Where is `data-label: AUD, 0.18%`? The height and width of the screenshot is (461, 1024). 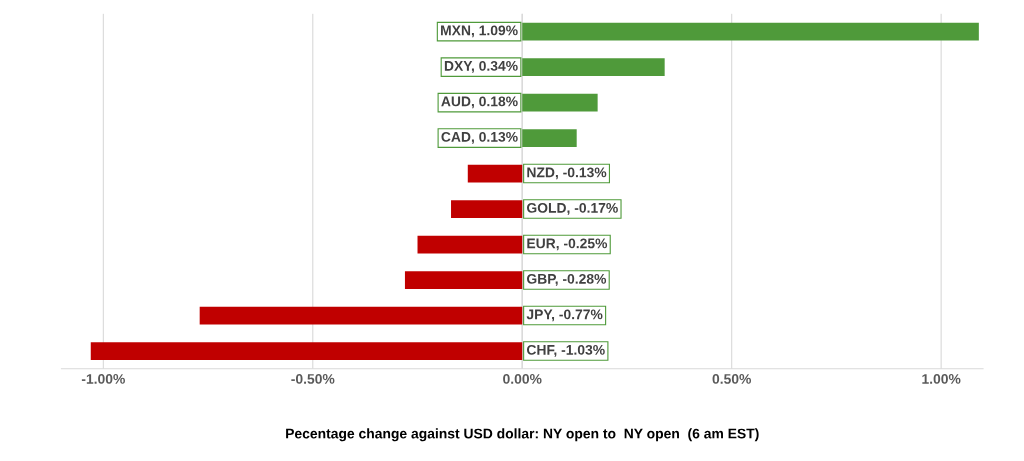
data-label: AUD, 0.18% is located at coordinates (479, 102).